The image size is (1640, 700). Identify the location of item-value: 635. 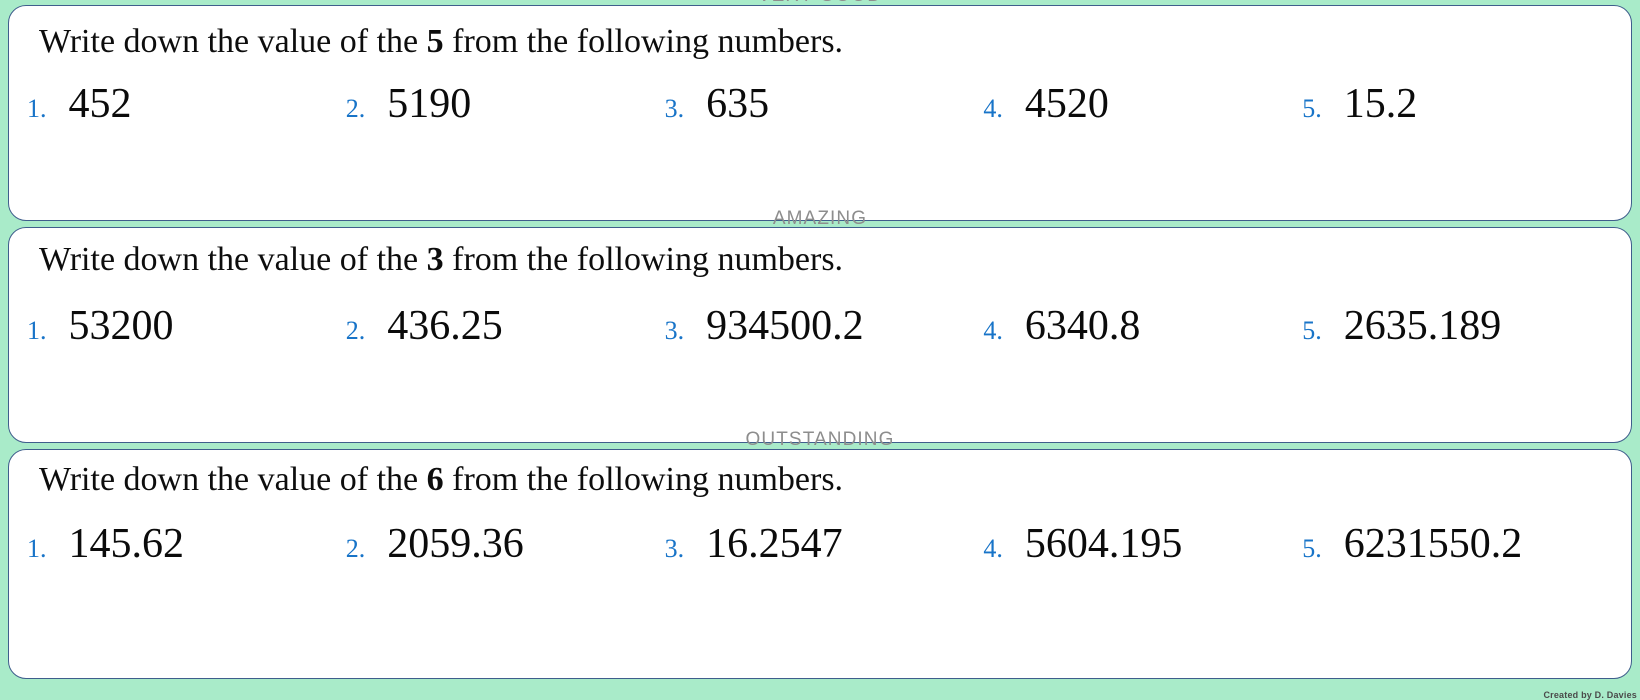
(738, 104).